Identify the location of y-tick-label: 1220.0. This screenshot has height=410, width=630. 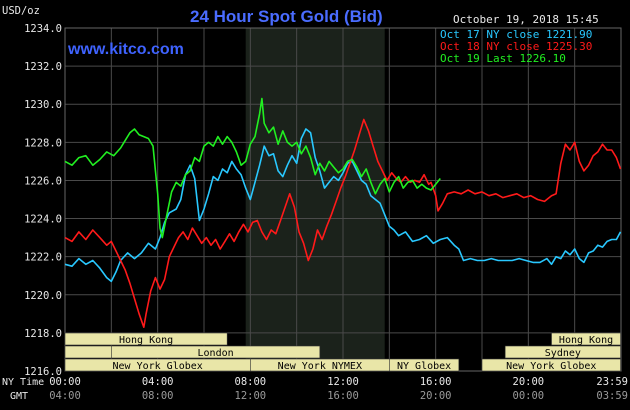
(43, 296).